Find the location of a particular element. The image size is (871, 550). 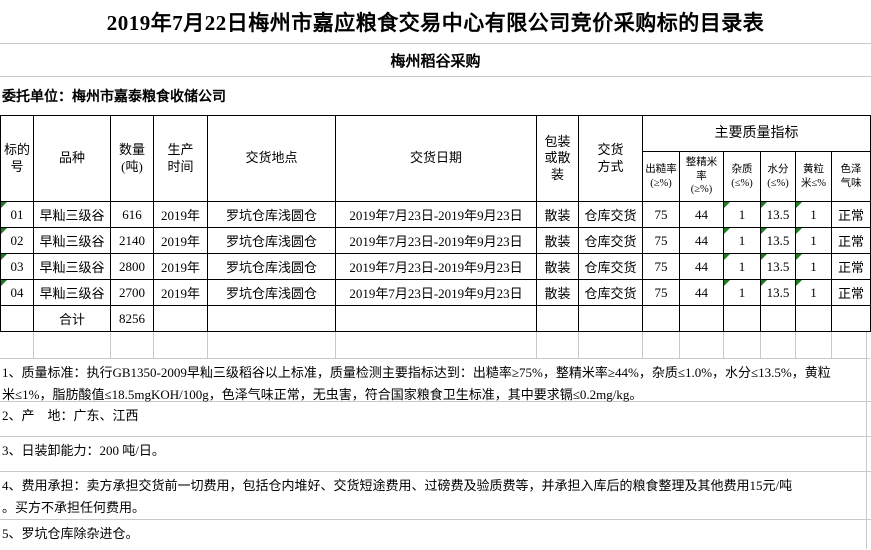

header-quality-group: 主要质量指标 is located at coordinates (756, 133).